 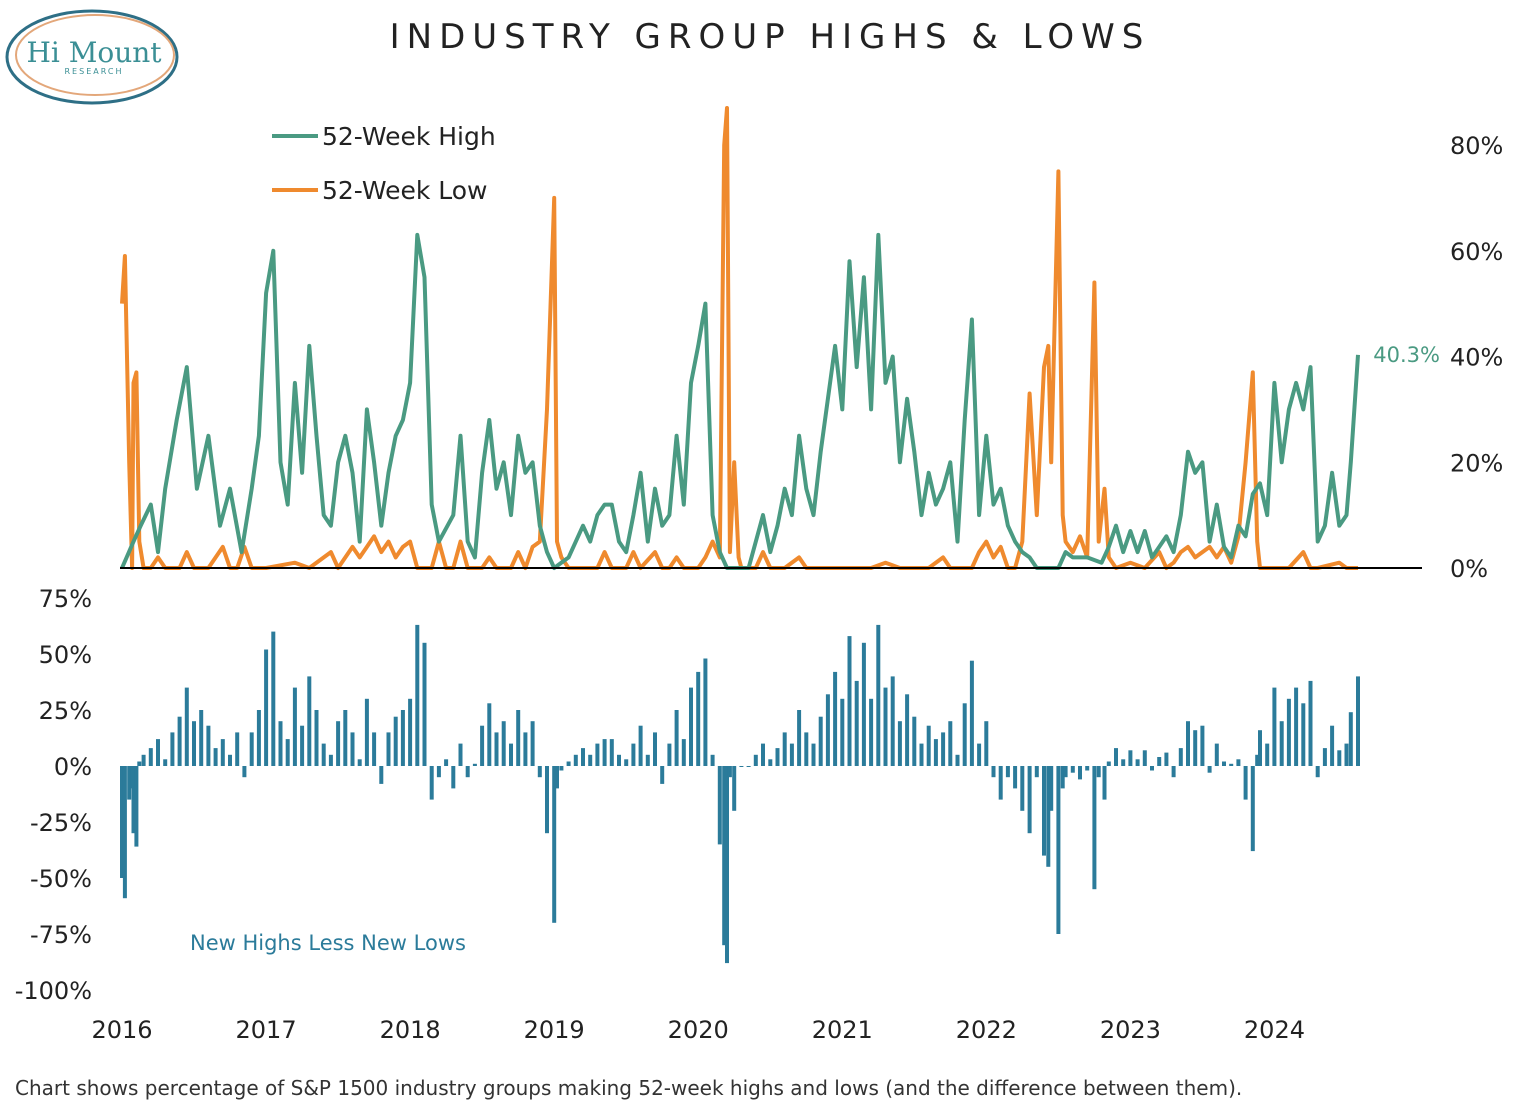 What do you see at coordinates (61, 935) in the screenshot?
I see `bottom-y-tick-label: -75%` at bounding box center [61, 935].